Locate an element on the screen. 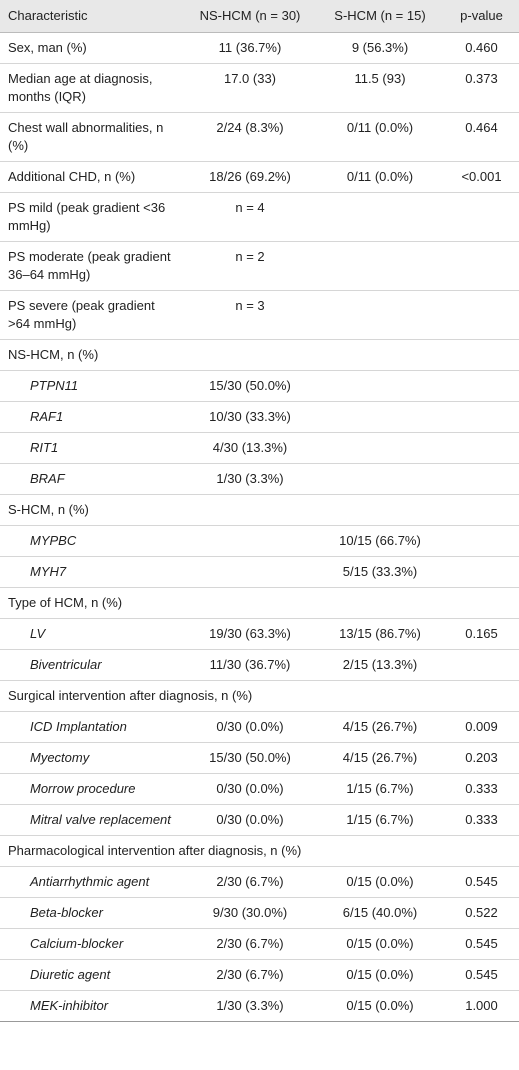 This screenshot has height=1070, width=519. table-cell: Chest wall abnormalities, n (%) is located at coordinates (92, 137).